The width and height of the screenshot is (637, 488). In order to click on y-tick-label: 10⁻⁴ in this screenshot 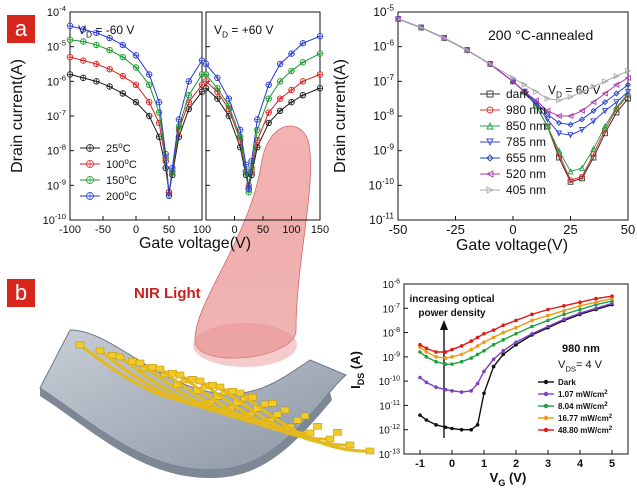, I will do `click(57, 11)`.